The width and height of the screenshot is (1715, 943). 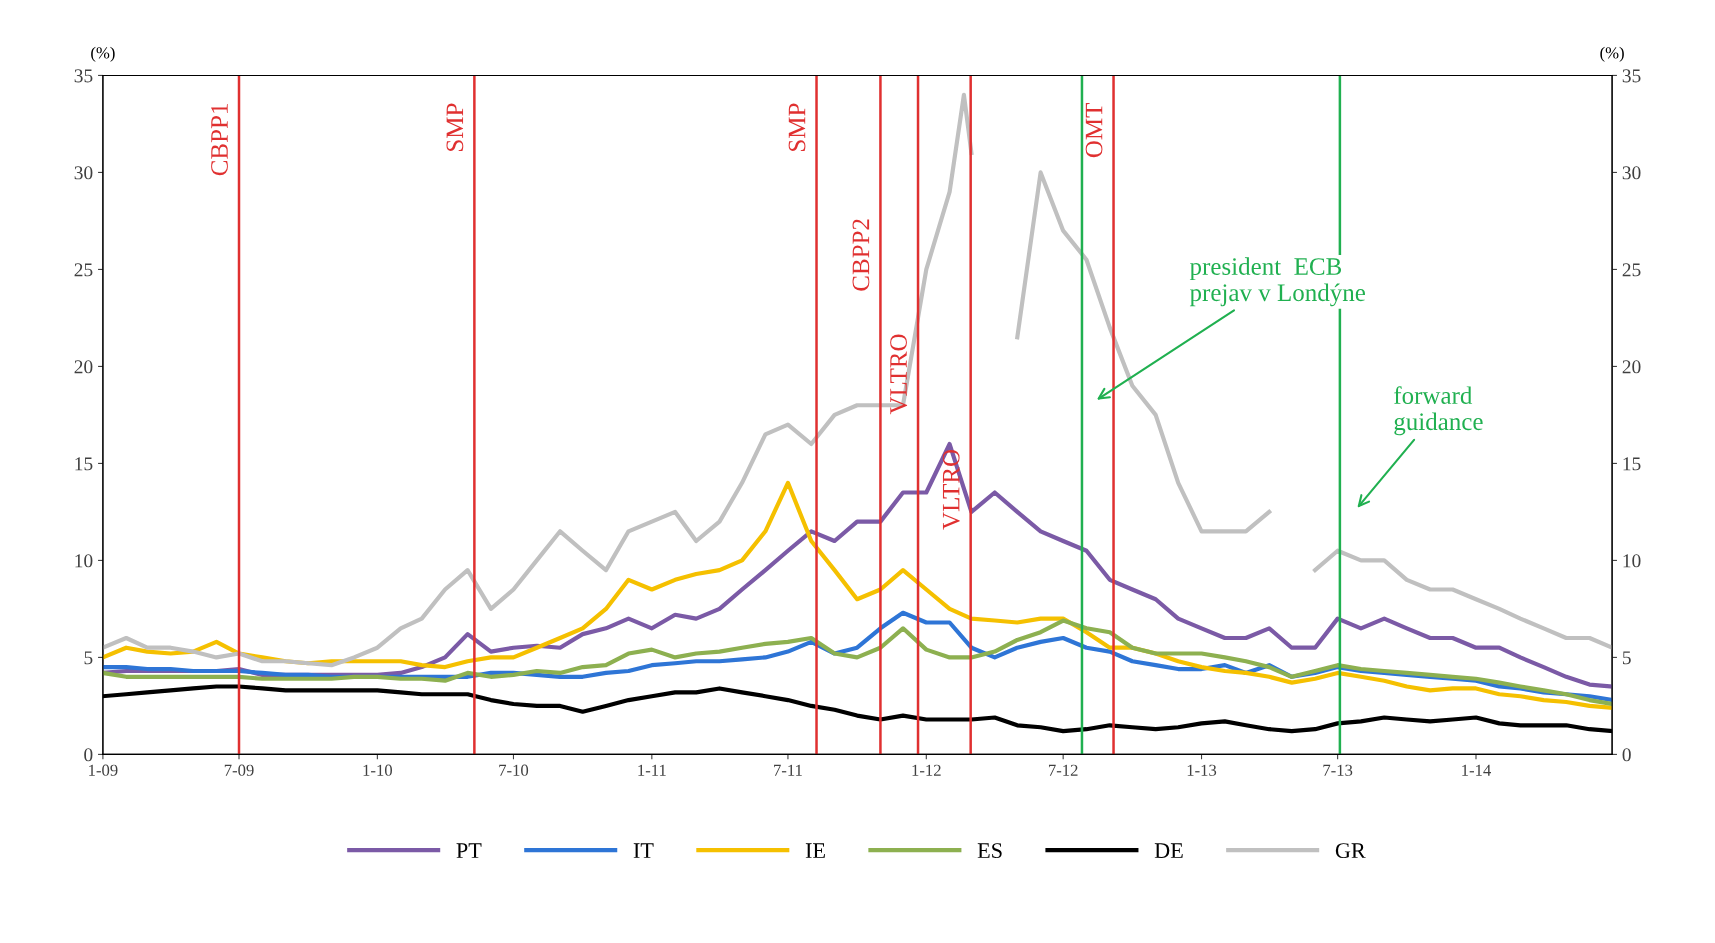 I want to click on legend-label: ES, so click(x=989, y=851).